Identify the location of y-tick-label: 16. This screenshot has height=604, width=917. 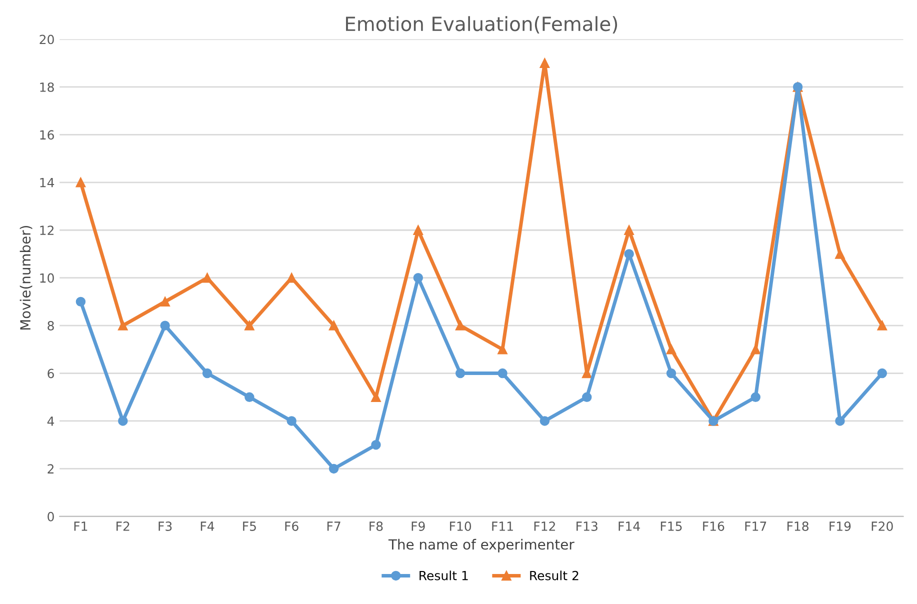
(47, 135).